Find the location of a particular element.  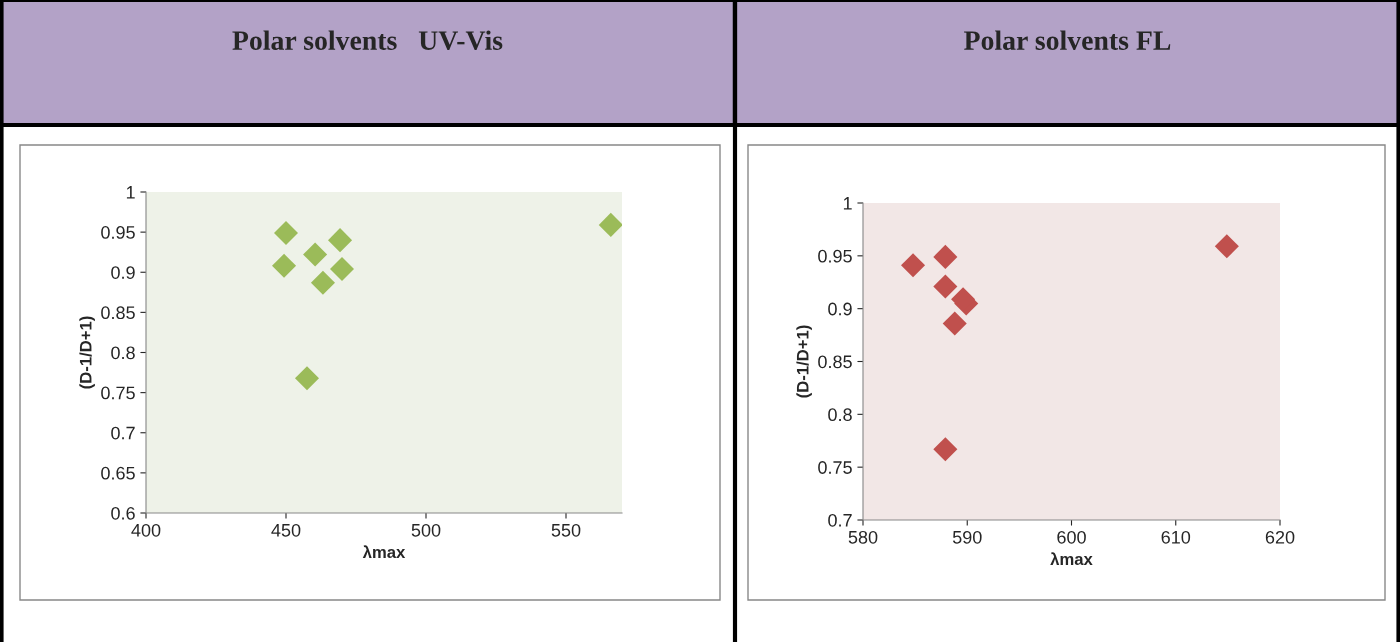

chart-title: Polar solvents UV-Vis is located at coordinates (367, 40).